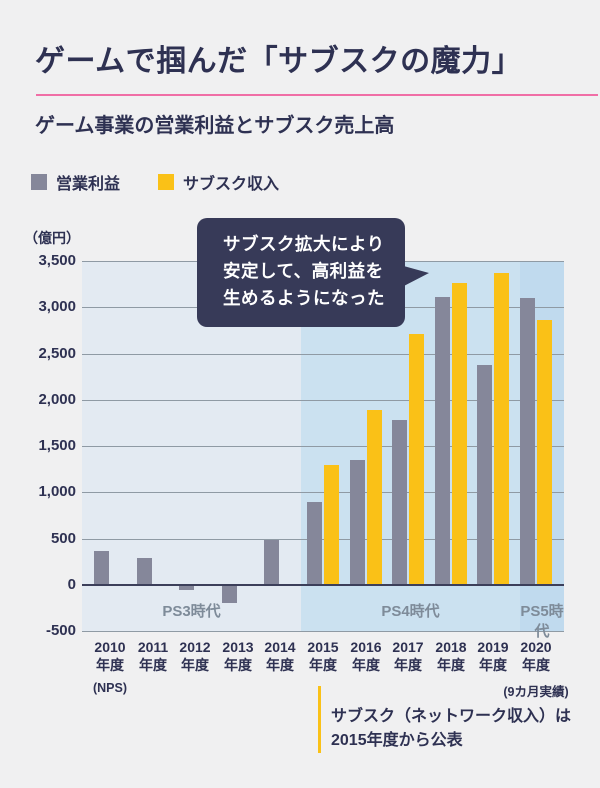  What do you see at coordinates (71, 584) in the screenshot?
I see `y-tick-label: 0` at bounding box center [71, 584].